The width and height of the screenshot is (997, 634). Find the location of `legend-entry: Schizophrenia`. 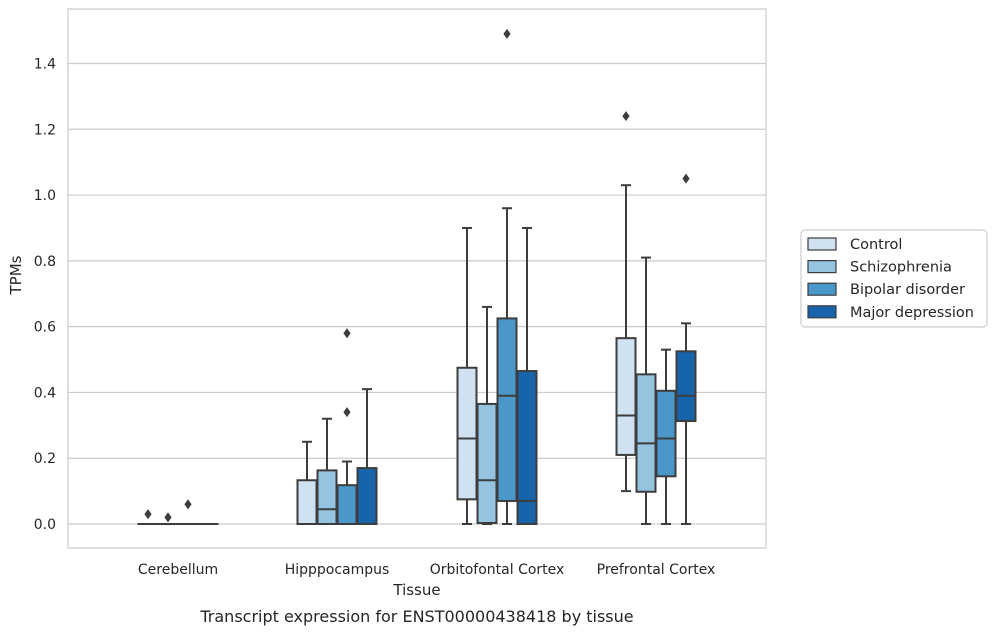

legend-entry: Schizophrenia is located at coordinates (901, 268).